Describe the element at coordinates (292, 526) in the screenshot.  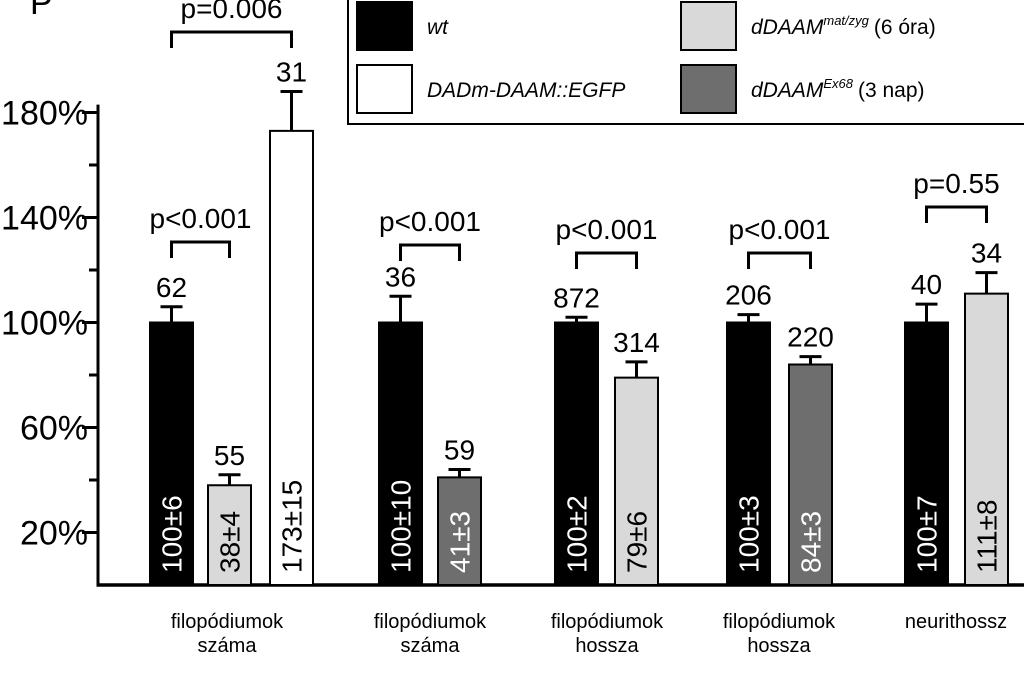
I see `value-label: 173±15` at that location.